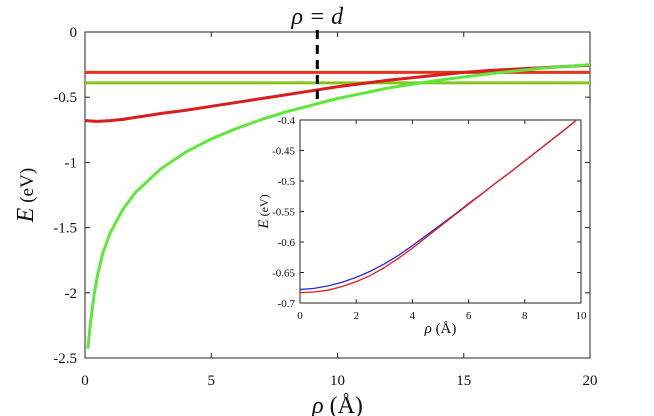 The height and width of the screenshot is (416, 654). I want to click on inset-y-tick-label: -0.55, so click(283, 213).